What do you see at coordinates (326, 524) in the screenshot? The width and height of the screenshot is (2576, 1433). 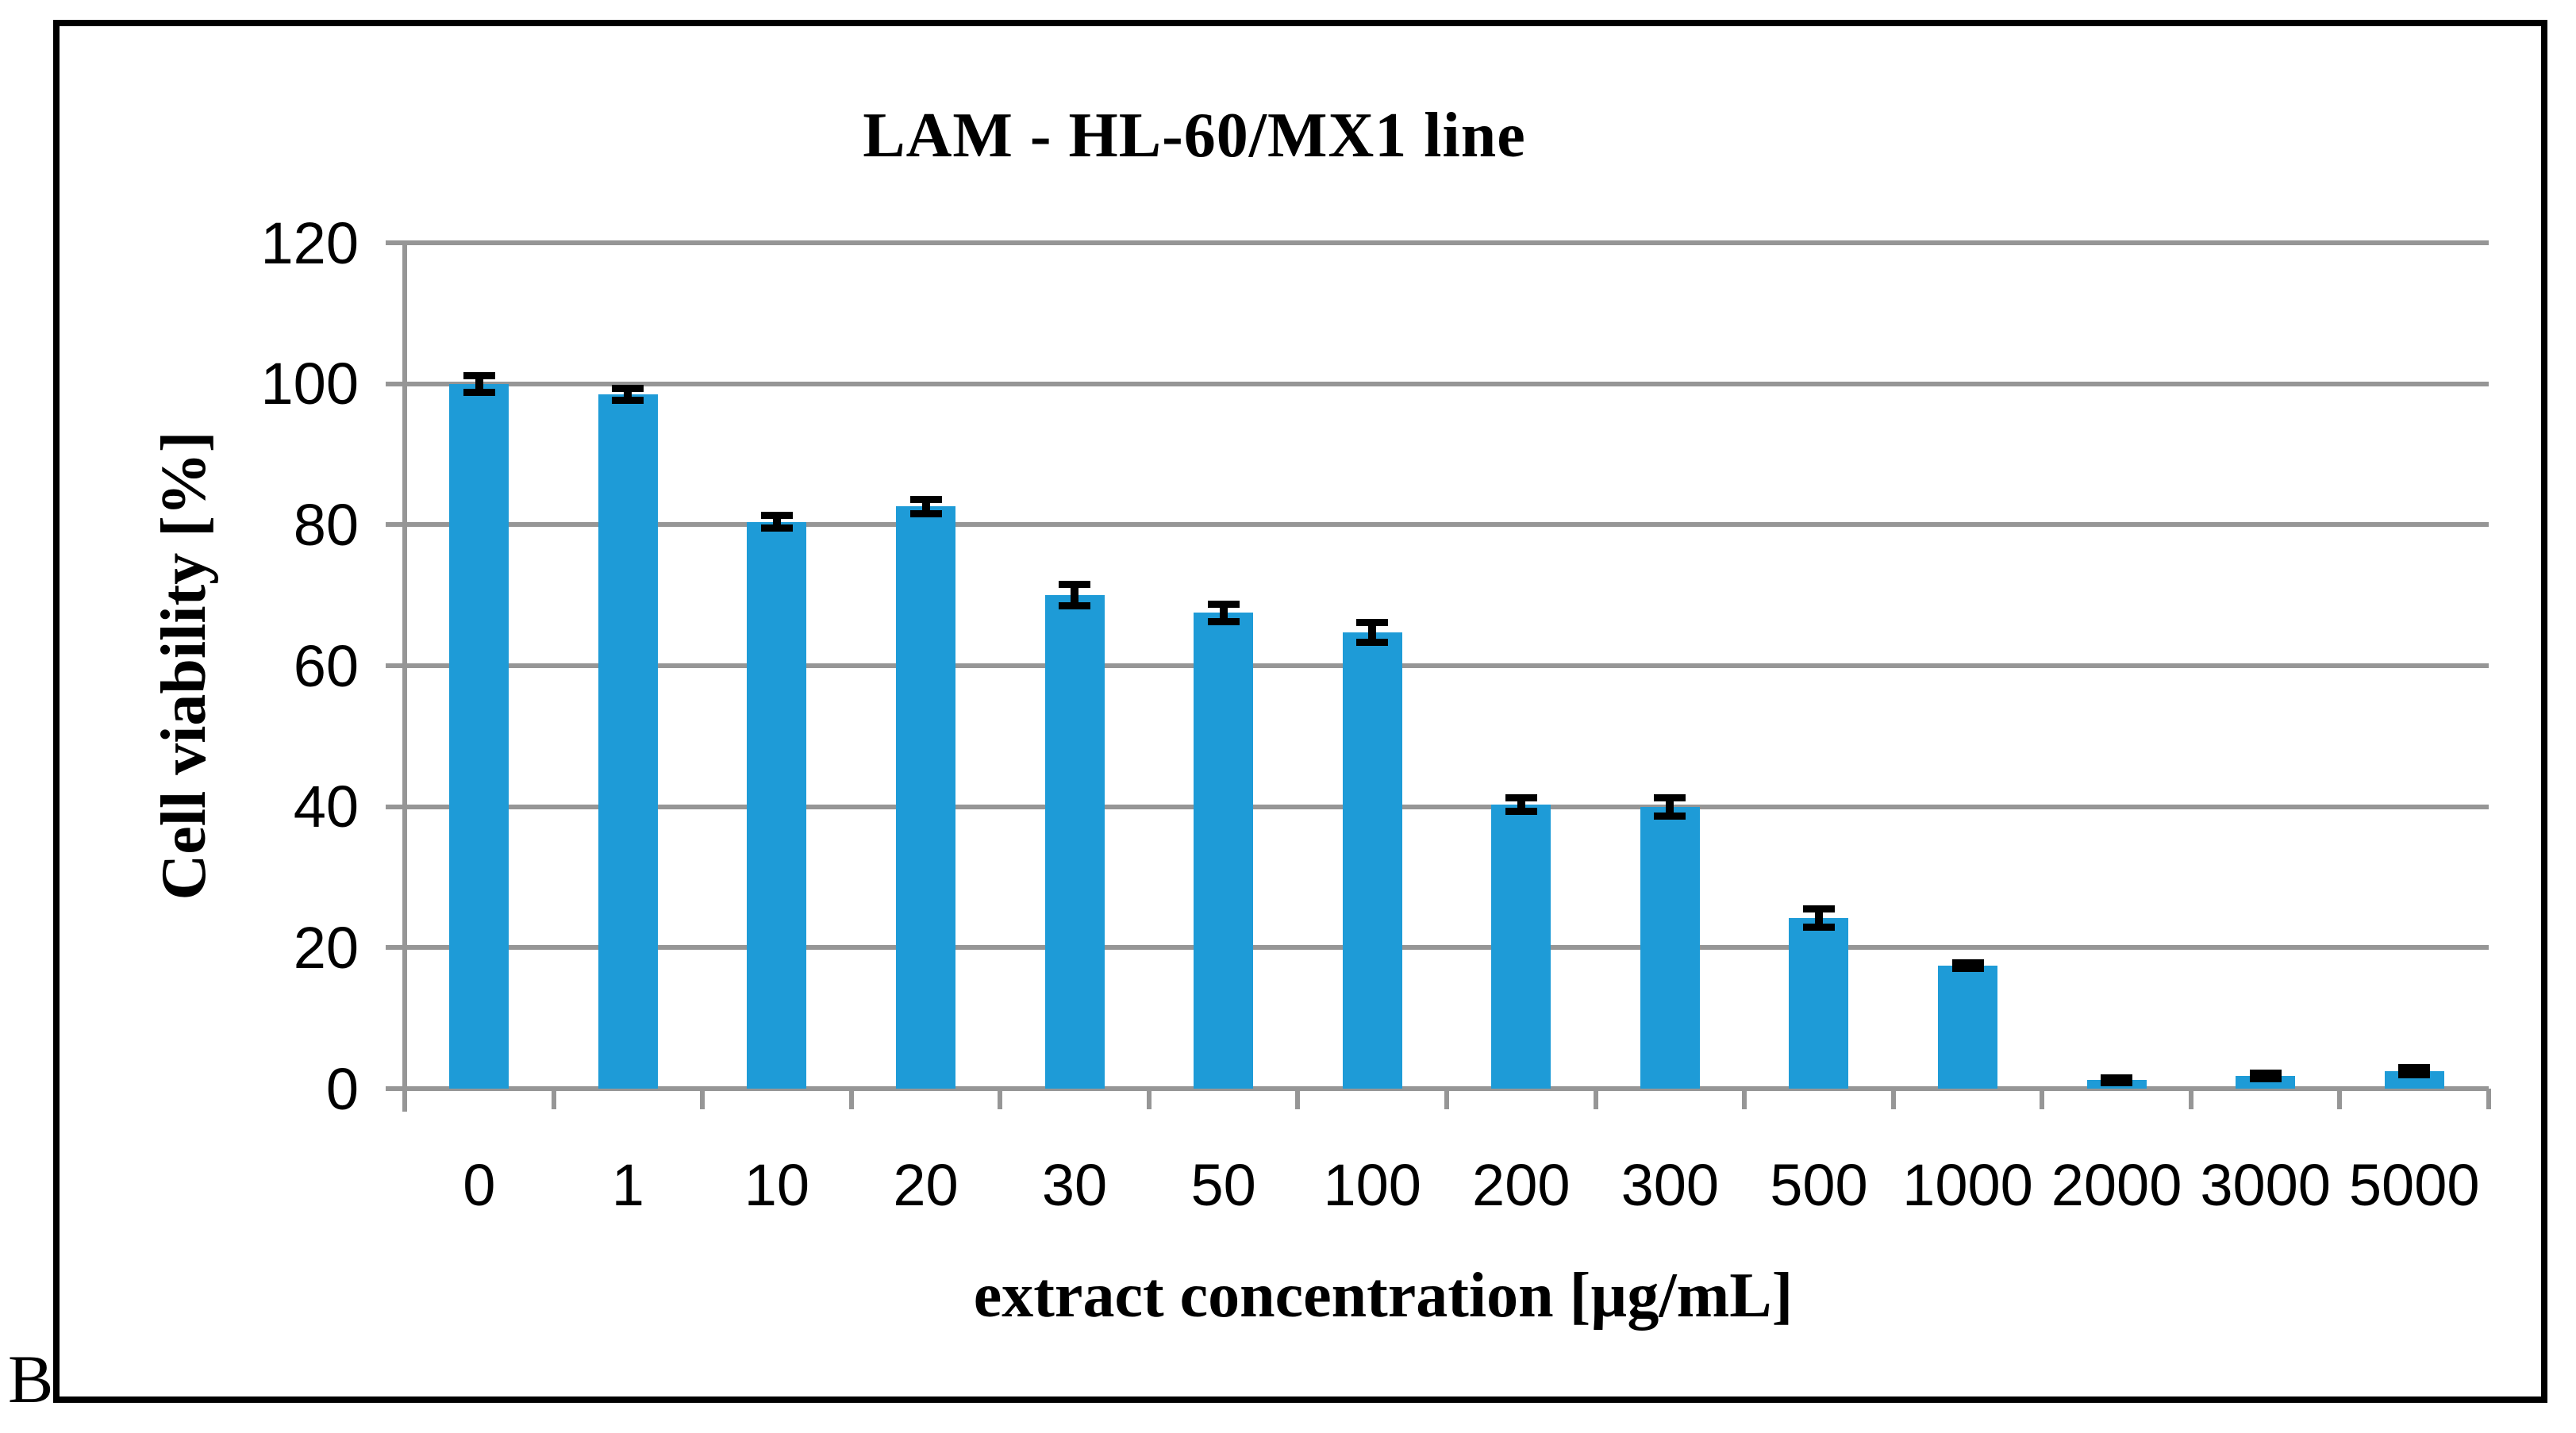 I see `y-tick-label-80: 80` at bounding box center [326, 524].